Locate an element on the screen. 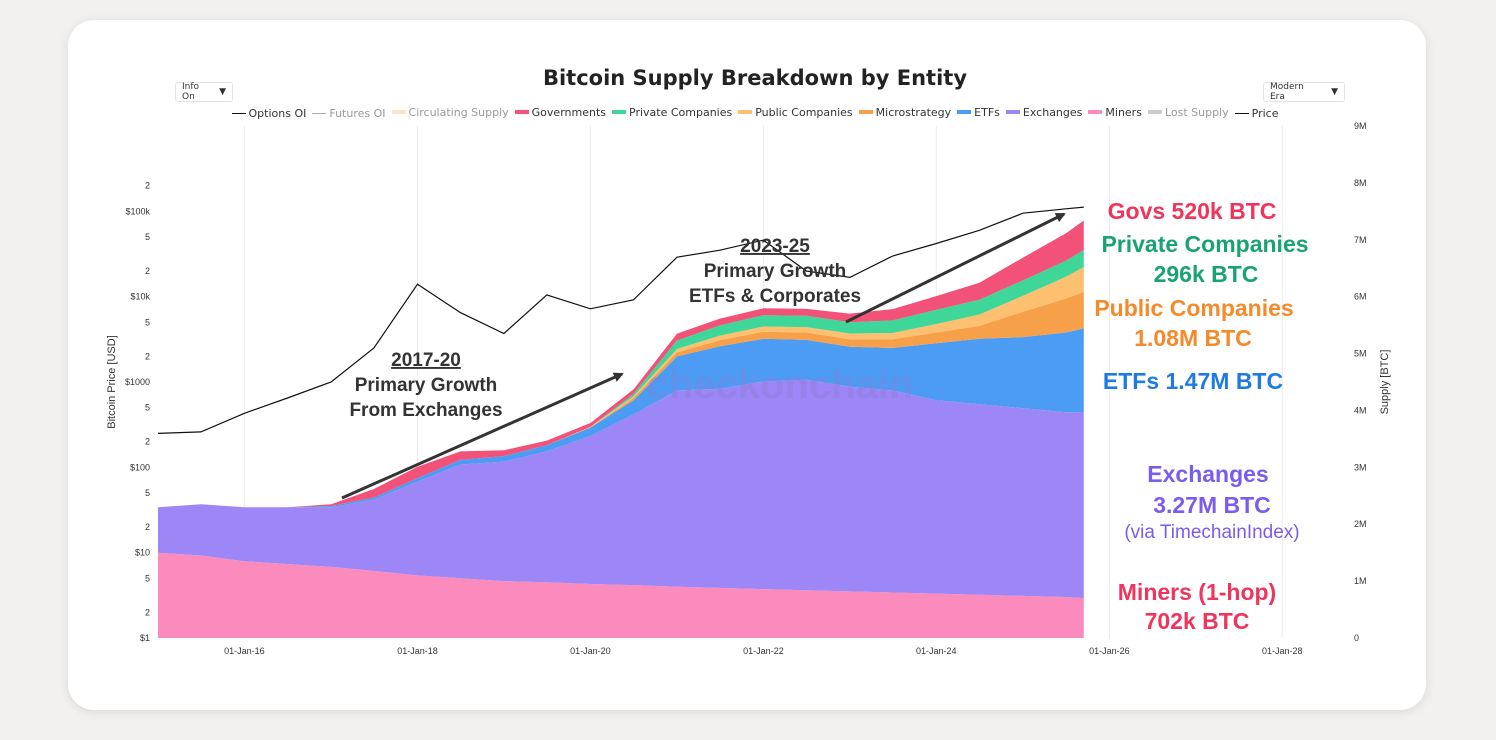  legend-label: Lost Supply is located at coordinates (1196, 112).